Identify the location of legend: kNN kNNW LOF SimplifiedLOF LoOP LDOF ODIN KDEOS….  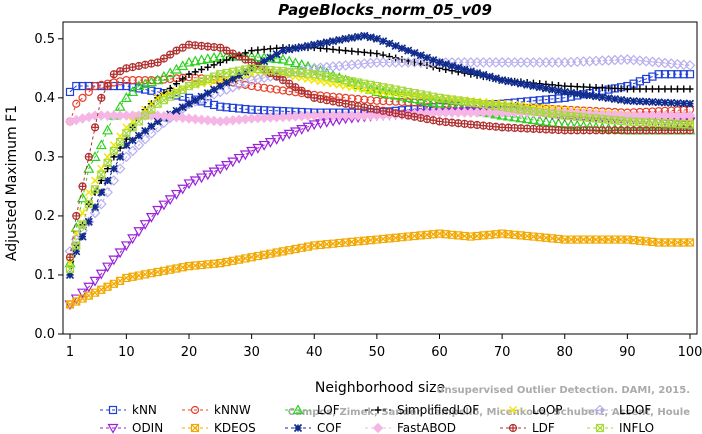
(377, 418).